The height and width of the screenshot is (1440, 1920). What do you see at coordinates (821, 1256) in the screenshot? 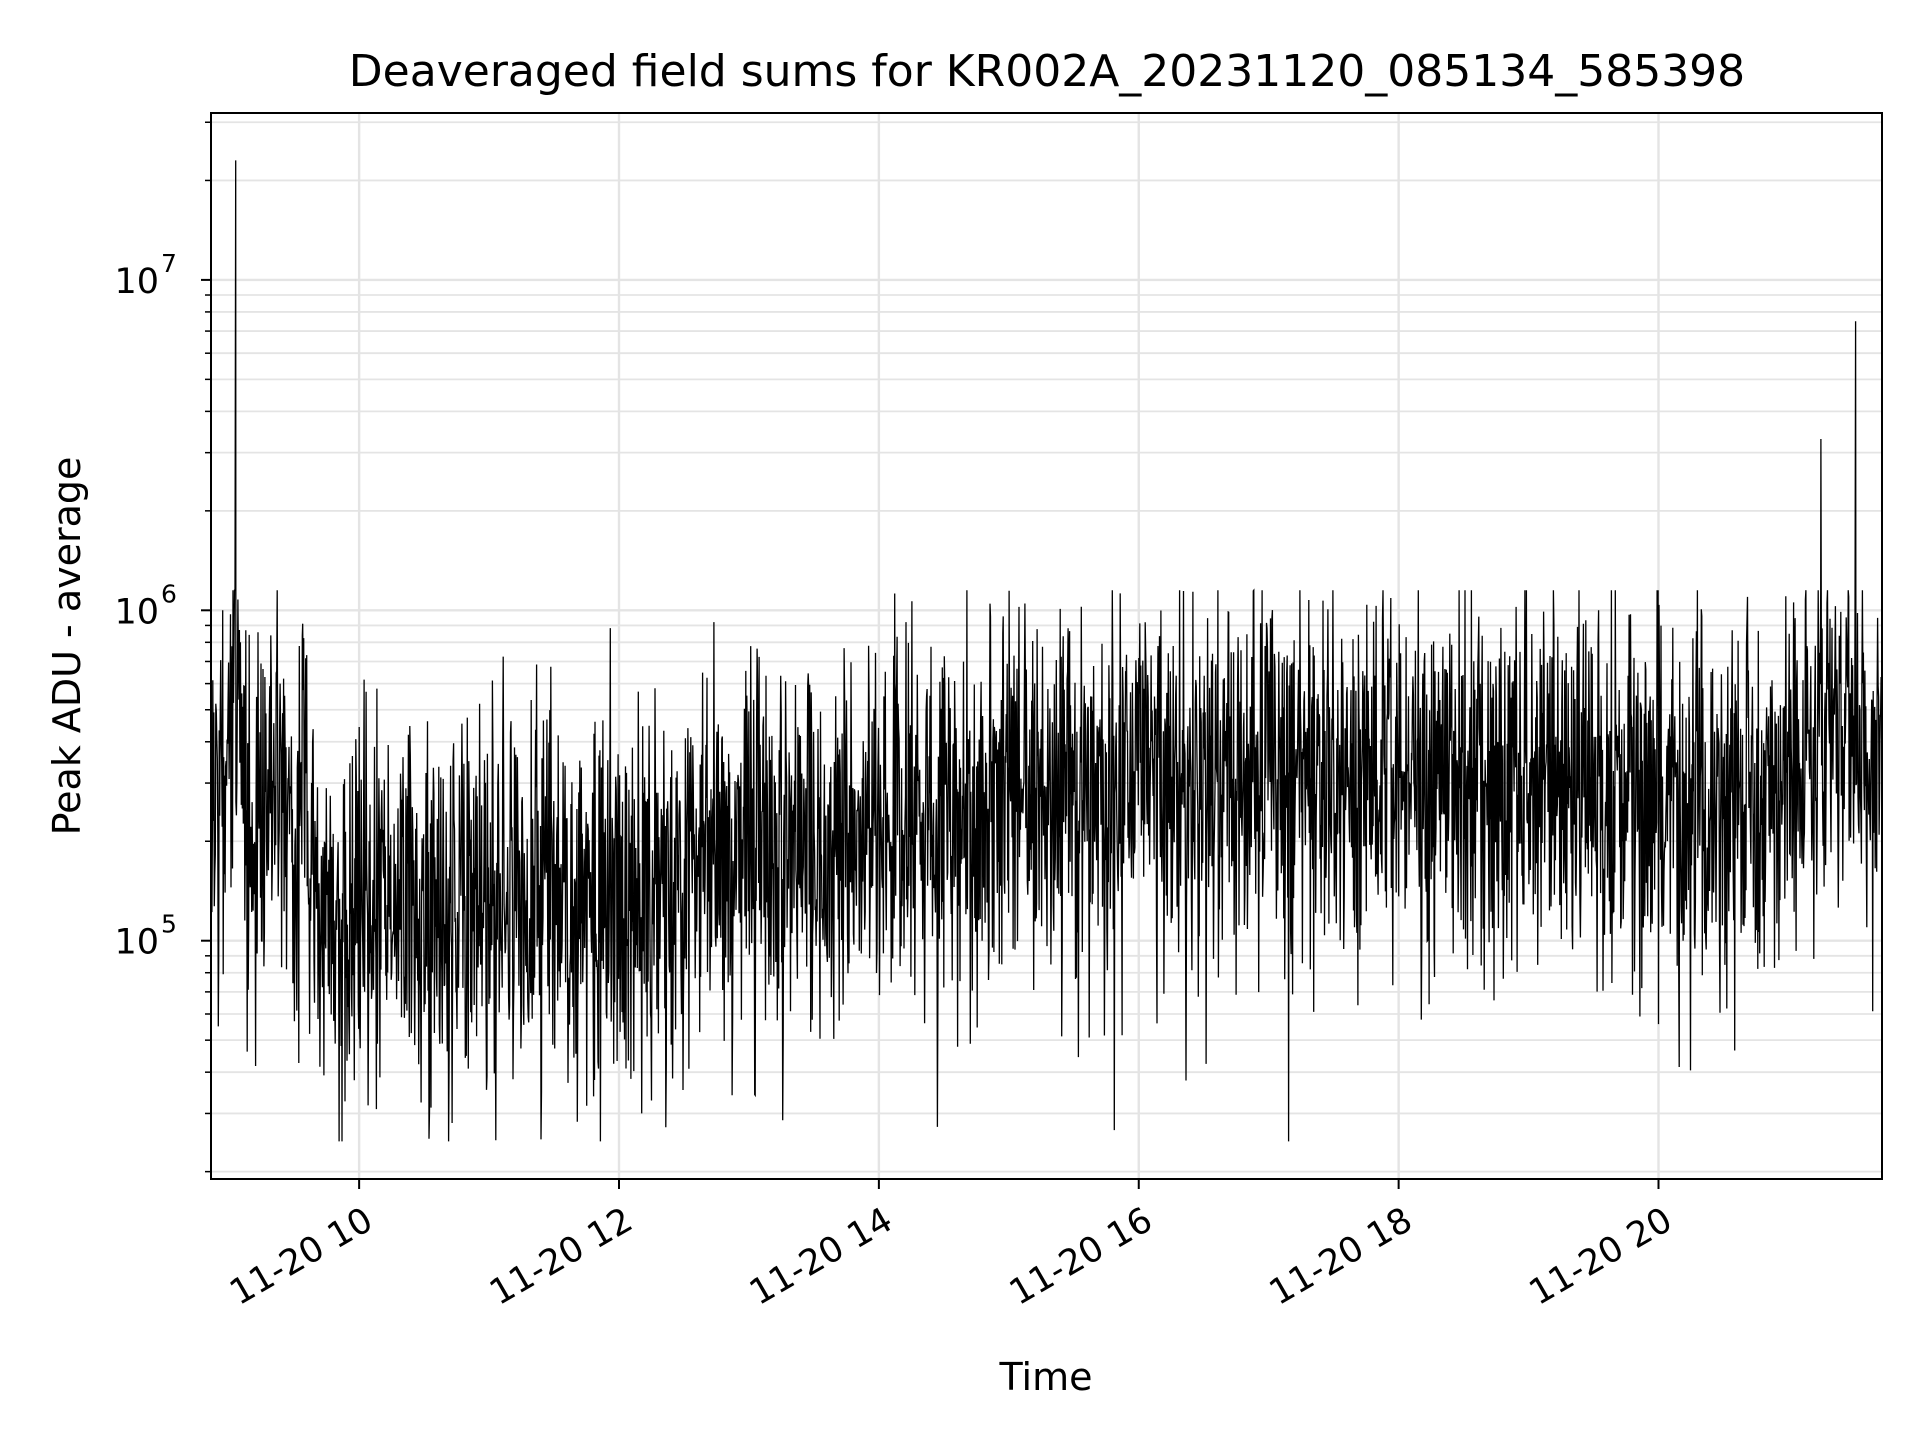
I see `x-tick-label: 11-20 14` at bounding box center [821, 1256].